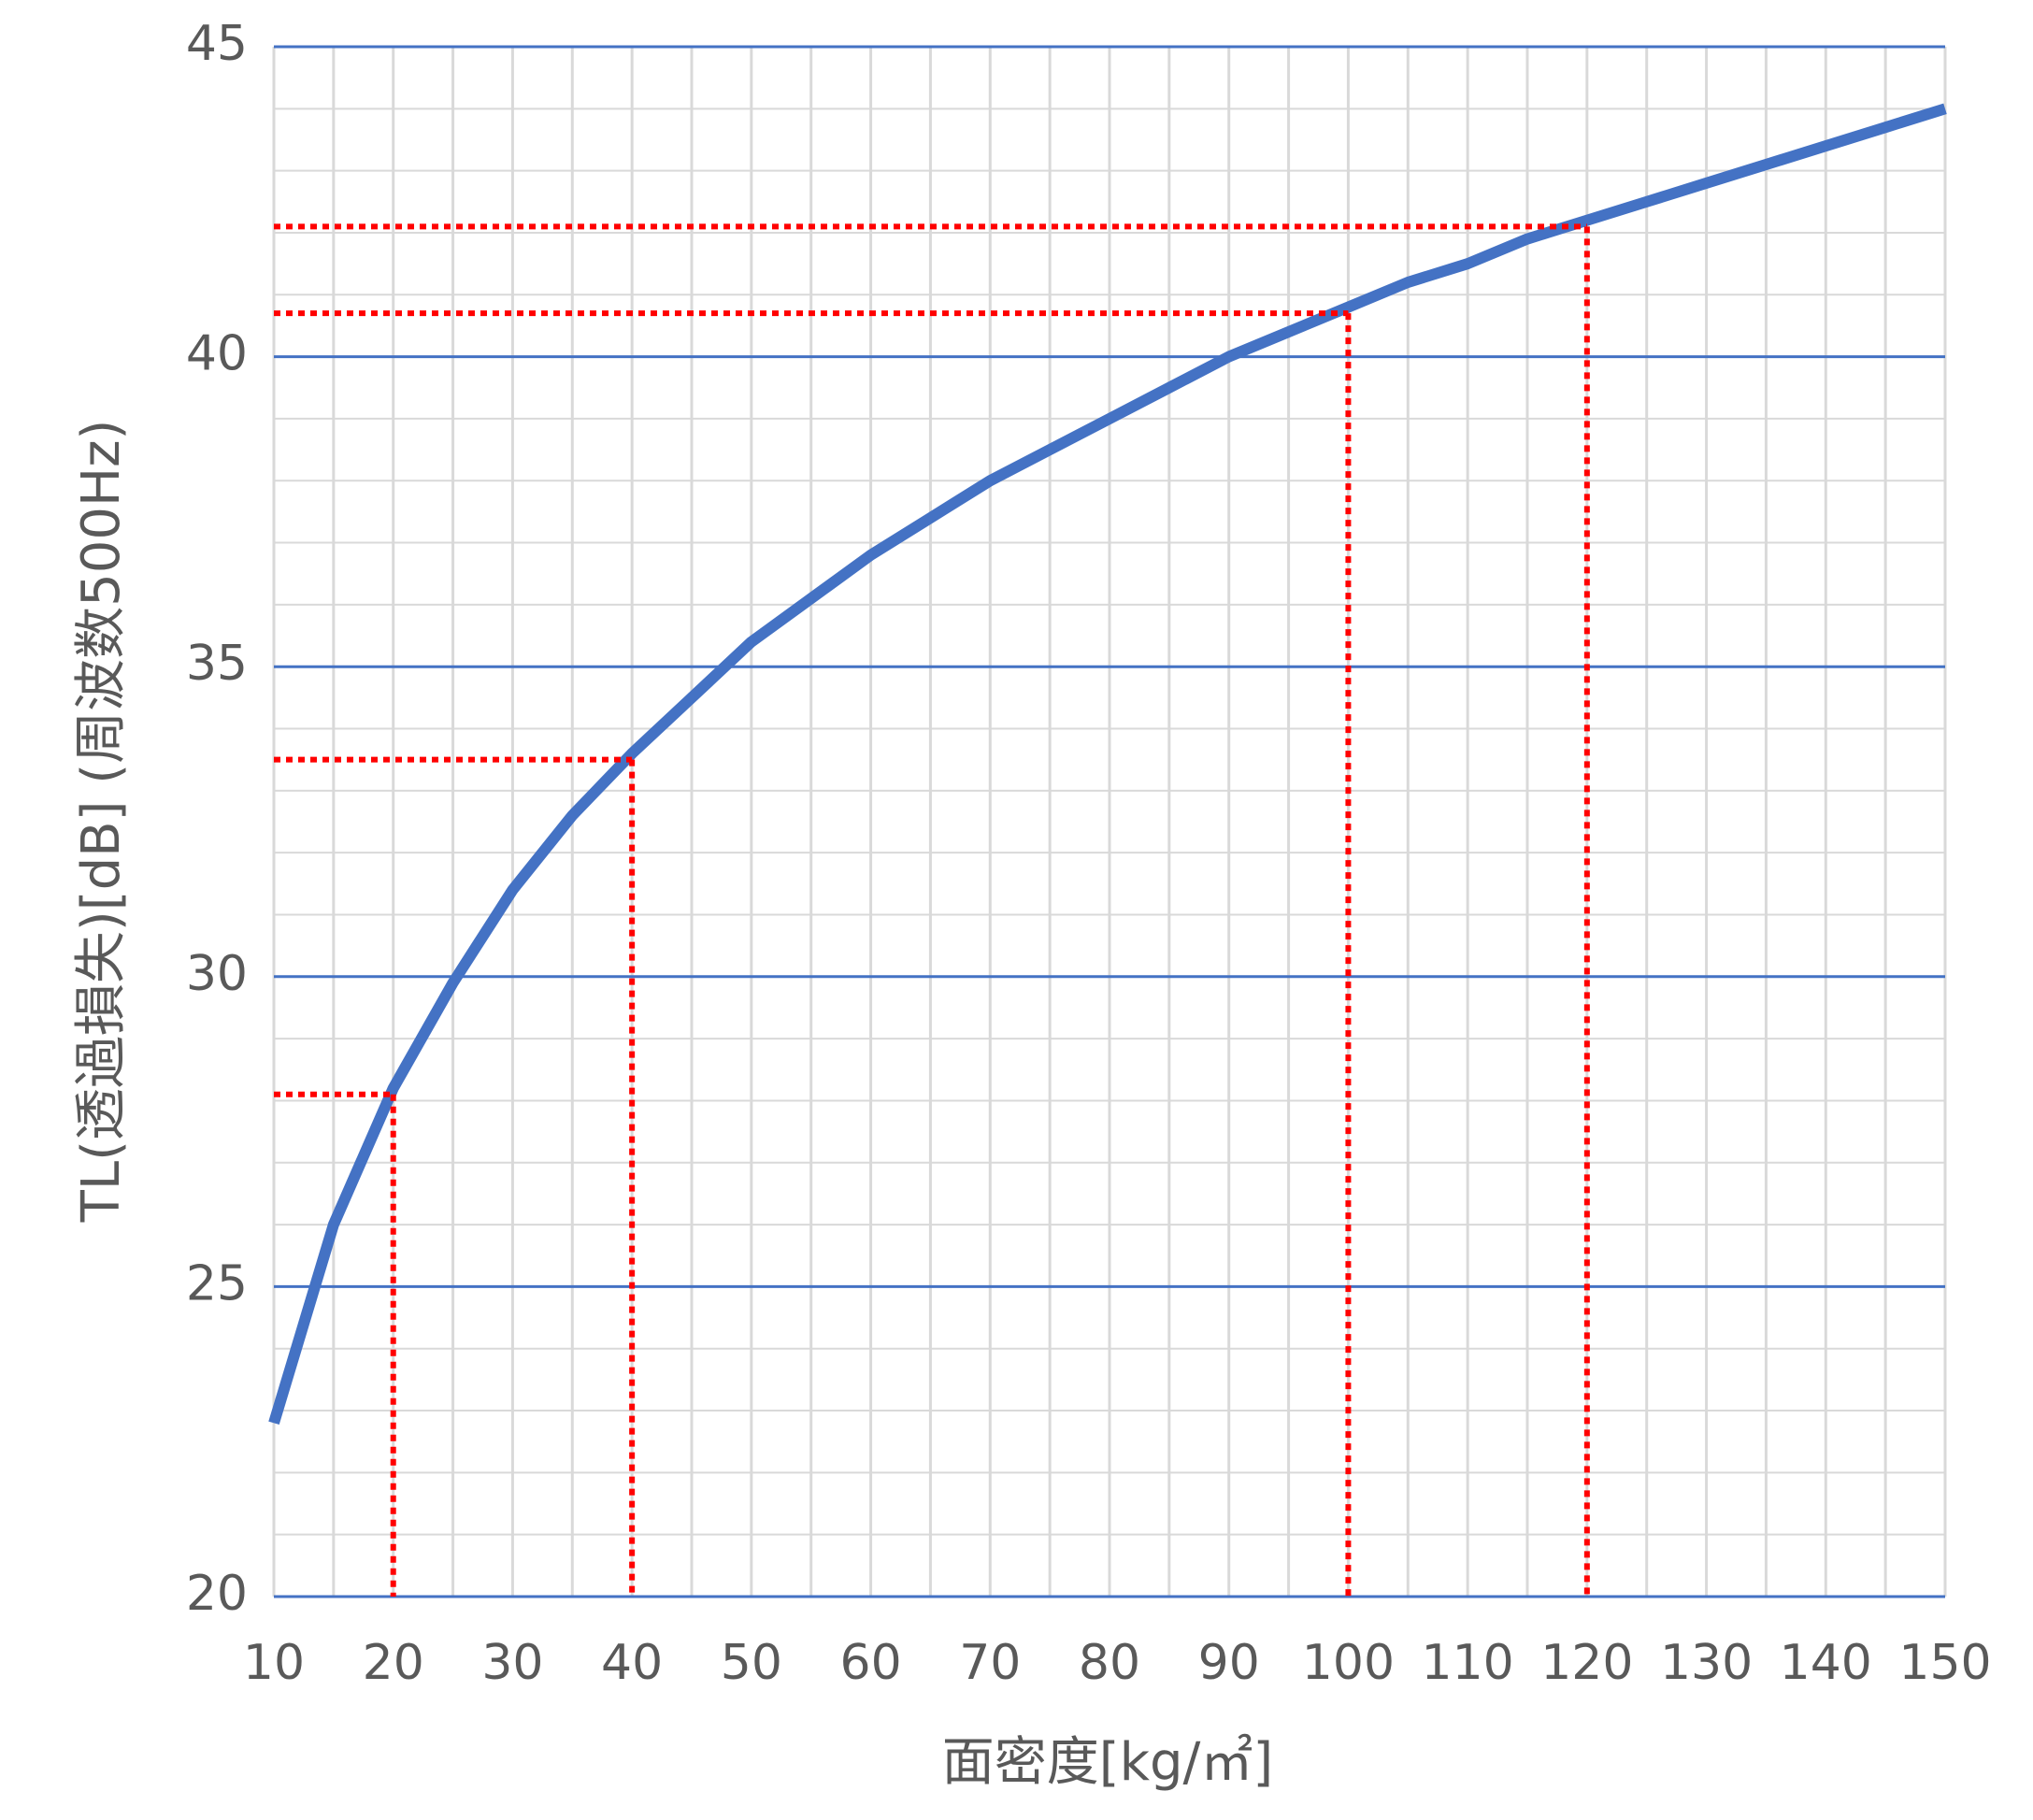 This screenshot has height=1820, width=2033. I want to click on x-tick-label: 150, so click(1944, 1663).